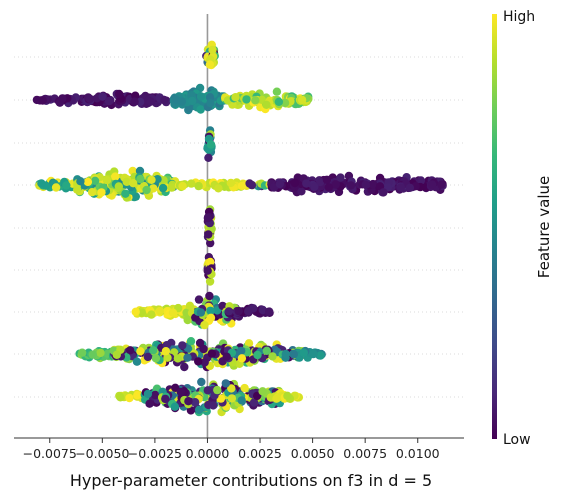 The width and height of the screenshot is (565, 498). What do you see at coordinates (365, 453) in the screenshot?
I see `x-tick-label: 0.0075` at bounding box center [365, 453].